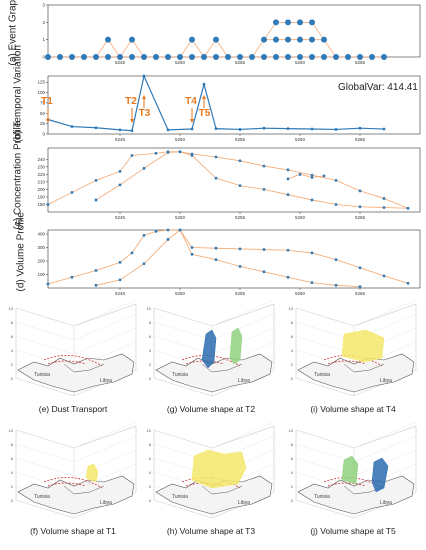 The height and width of the screenshot is (550, 426). Describe the element at coordinates (205, 113) in the screenshot. I see `marker-T5: T5` at that location.